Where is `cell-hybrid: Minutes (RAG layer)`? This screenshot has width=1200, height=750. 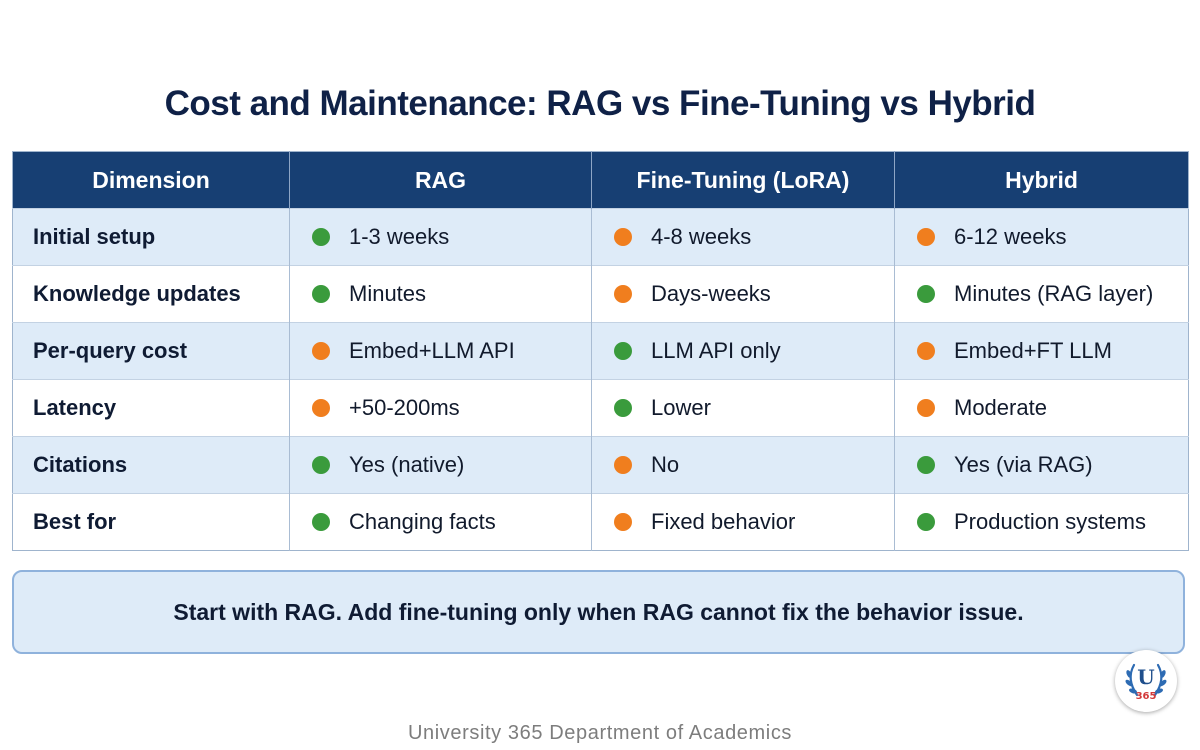 cell-hybrid: Minutes (RAG layer) is located at coordinates (1041, 294).